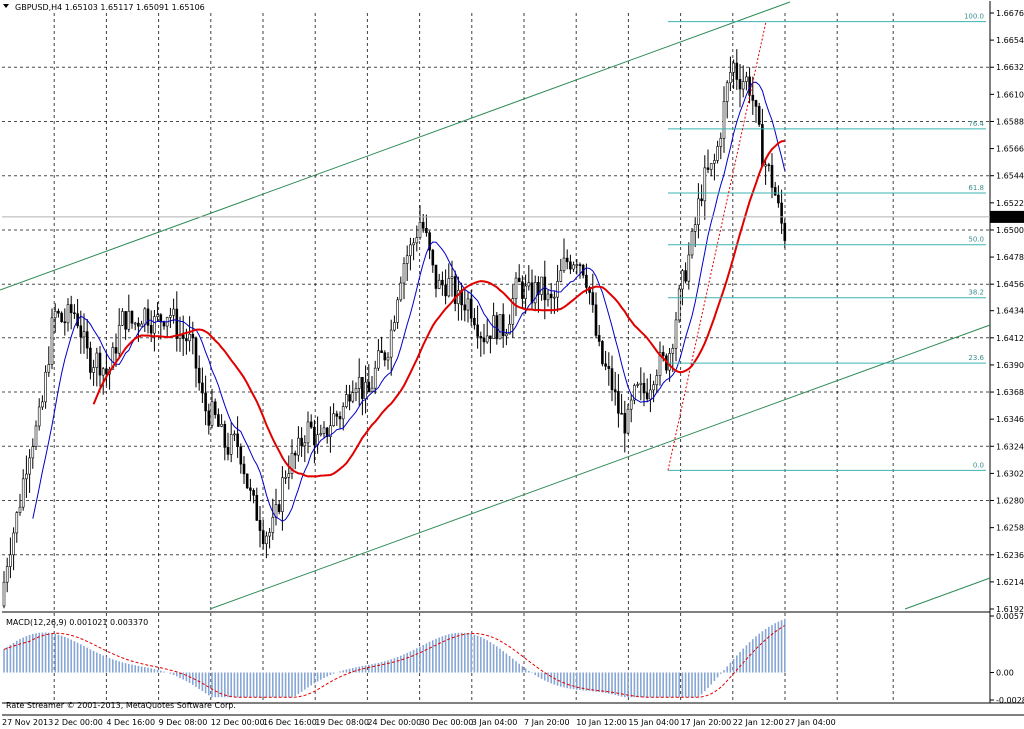 The image size is (1024, 729). What do you see at coordinates (394, 722) in the screenshot?
I see `x-tick-label: 24 Dec 00:00` at bounding box center [394, 722].